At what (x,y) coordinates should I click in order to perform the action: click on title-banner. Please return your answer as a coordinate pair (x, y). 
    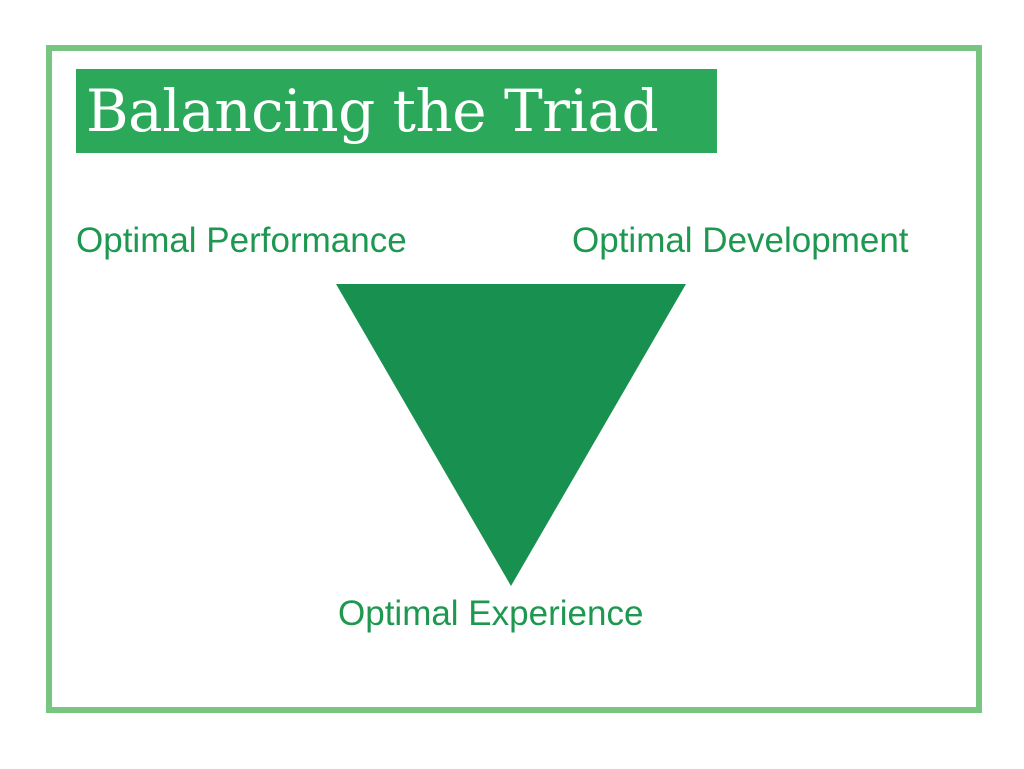
    Looking at the image, I should click on (396, 111).